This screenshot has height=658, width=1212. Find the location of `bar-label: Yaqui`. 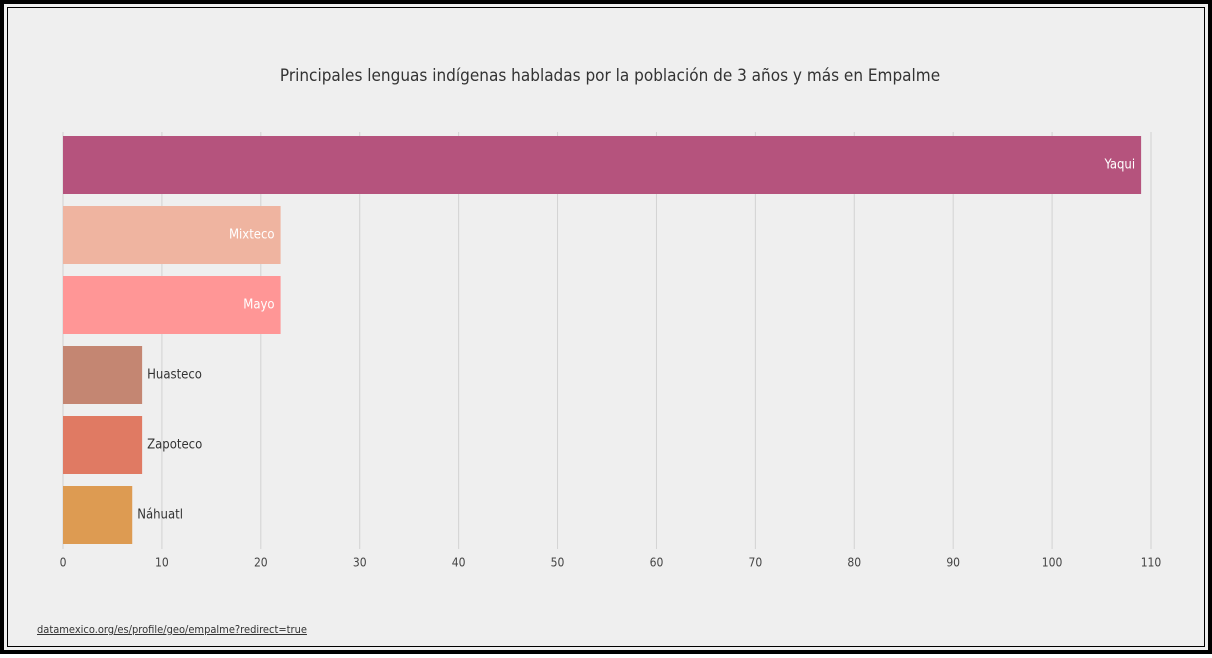

bar-label: Yaqui is located at coordinates (1119, 165).